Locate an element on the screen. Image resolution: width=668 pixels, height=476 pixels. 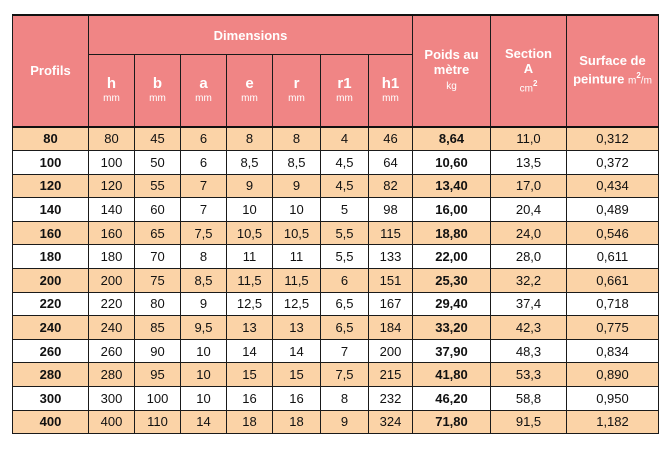
table-cell: 240 is located at coordinates (111, 327).